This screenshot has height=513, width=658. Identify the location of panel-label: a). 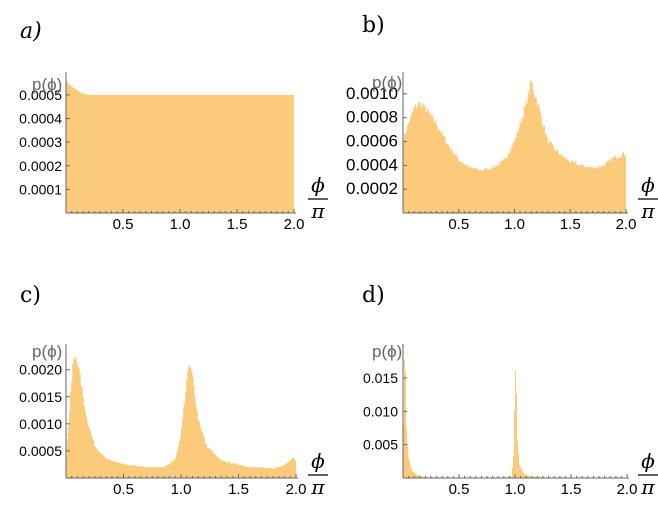
(31, 31).